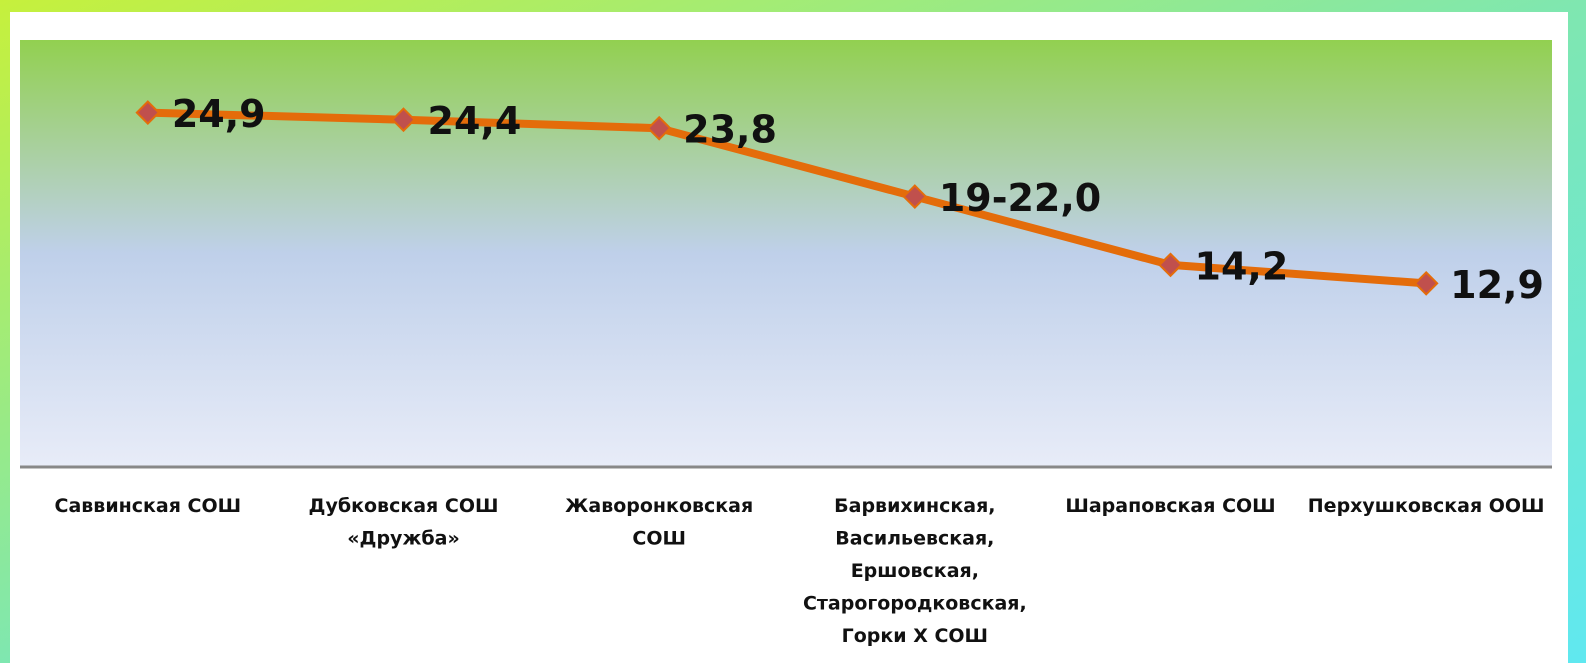 The image size is (1586, 663). Describe the element at coordinates (730, 130) in the screenshot. I see `data-label: 23,8` at that location.